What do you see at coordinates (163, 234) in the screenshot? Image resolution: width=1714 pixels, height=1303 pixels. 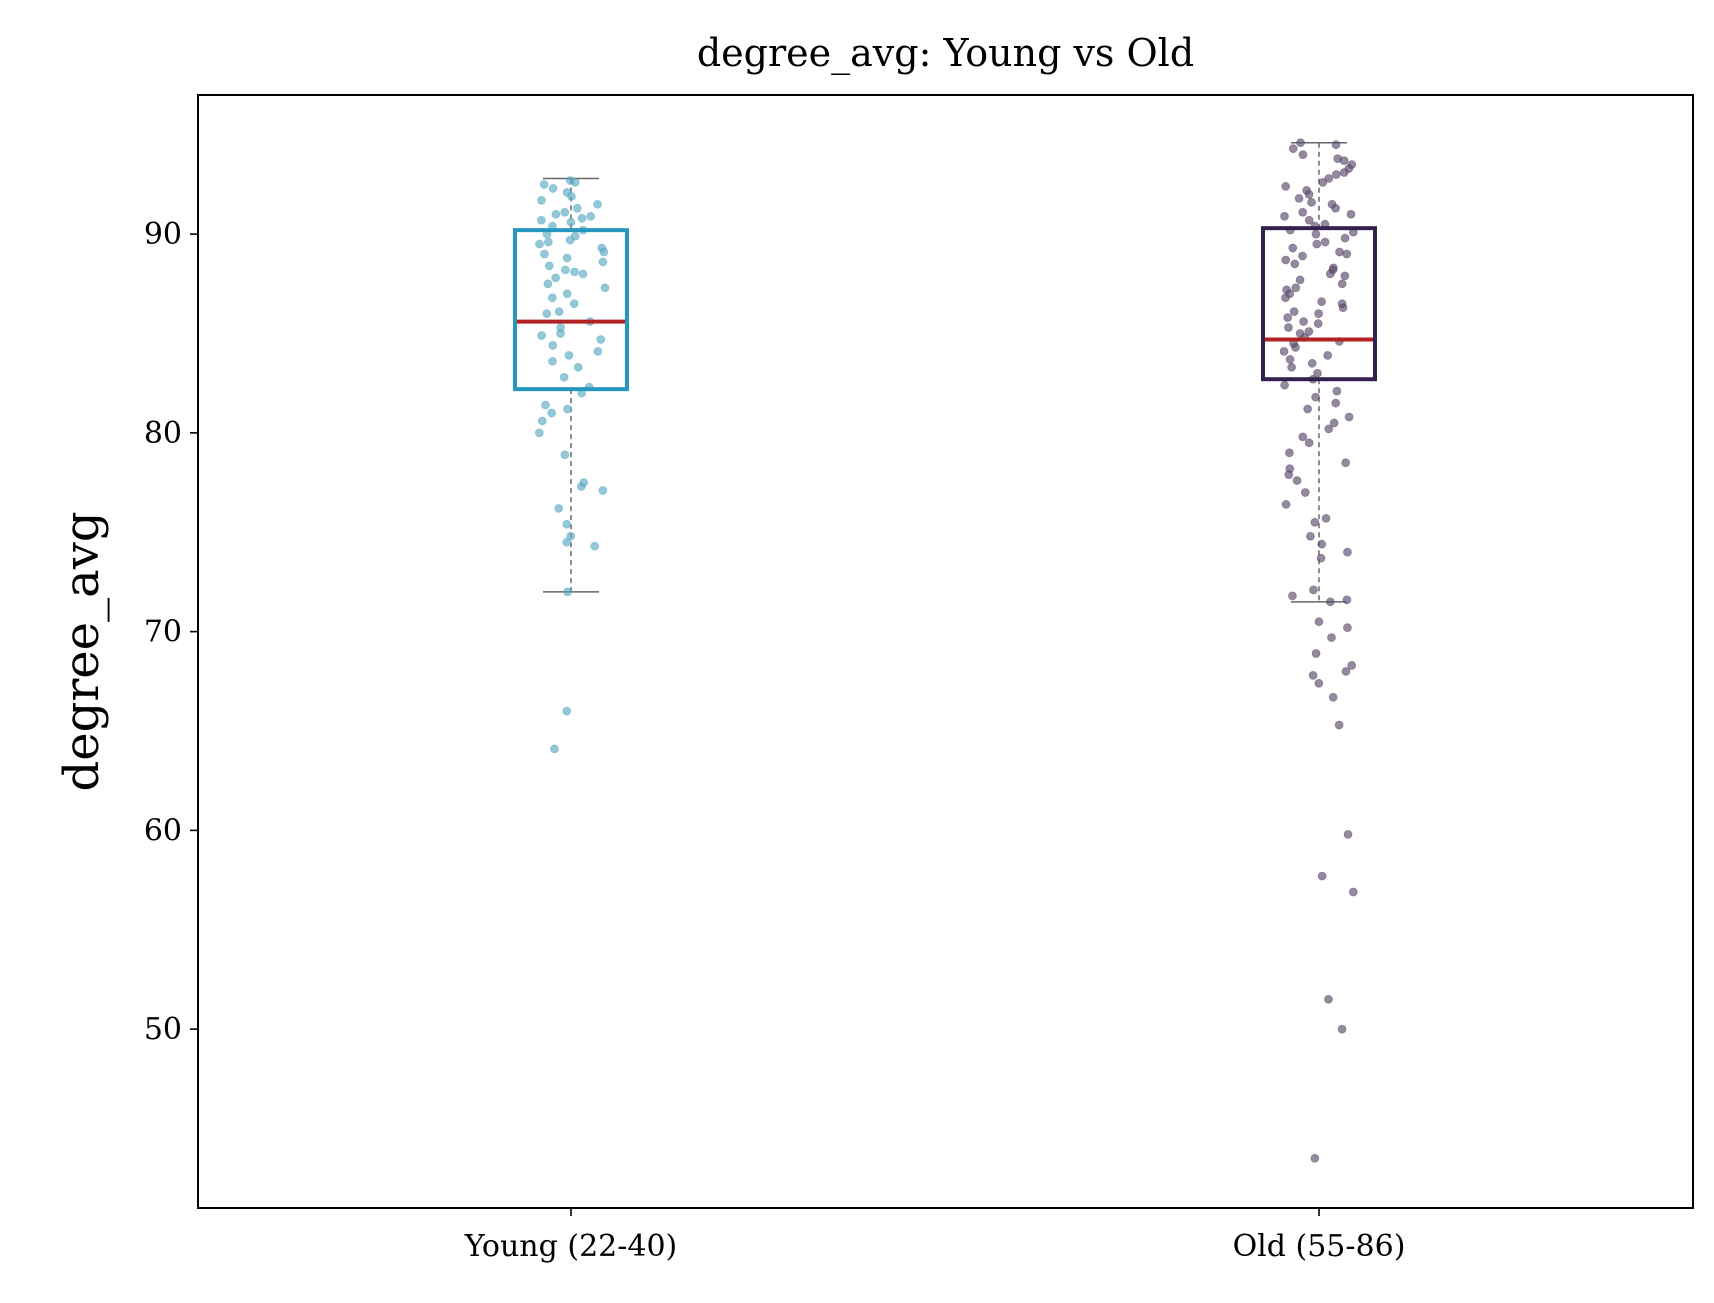 I see `y-tick-label: 90` at bounding box center [163, 234].